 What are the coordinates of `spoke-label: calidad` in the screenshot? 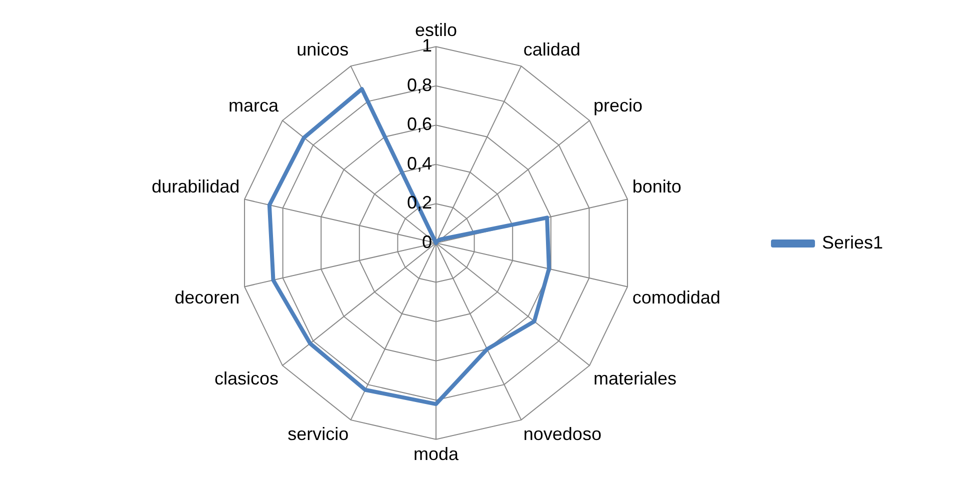 It's located at (551, 50).